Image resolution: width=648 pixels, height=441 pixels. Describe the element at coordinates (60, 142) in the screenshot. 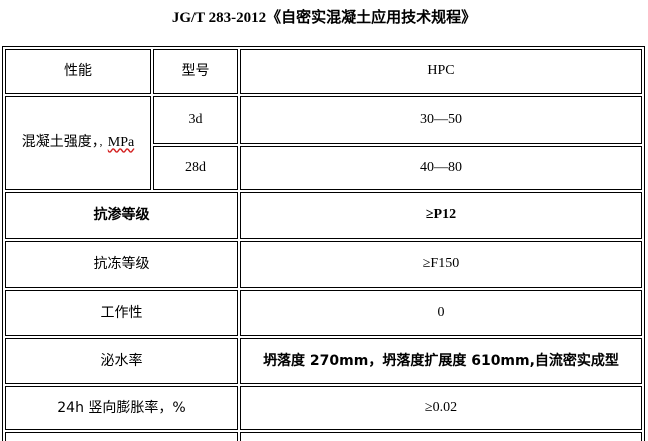

I see `strength-label-text: 混凝土强度，` at that location.